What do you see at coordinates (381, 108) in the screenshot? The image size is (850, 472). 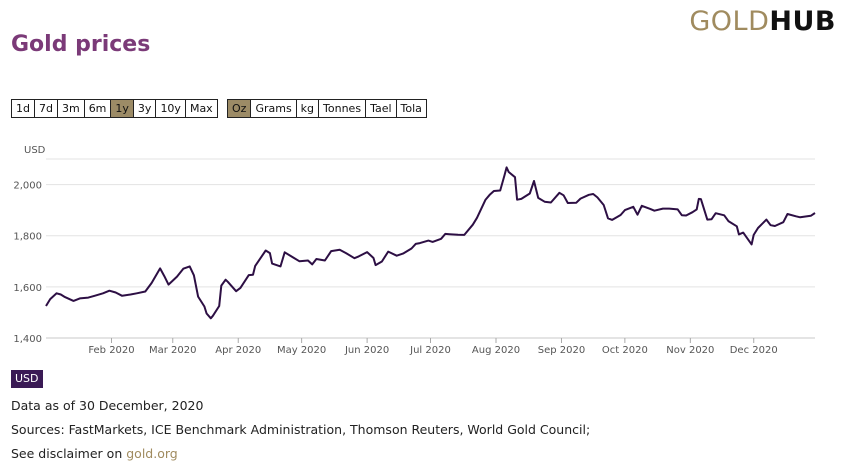 I see `unit-tael-button: Tael` at bounding box center [381, 108].